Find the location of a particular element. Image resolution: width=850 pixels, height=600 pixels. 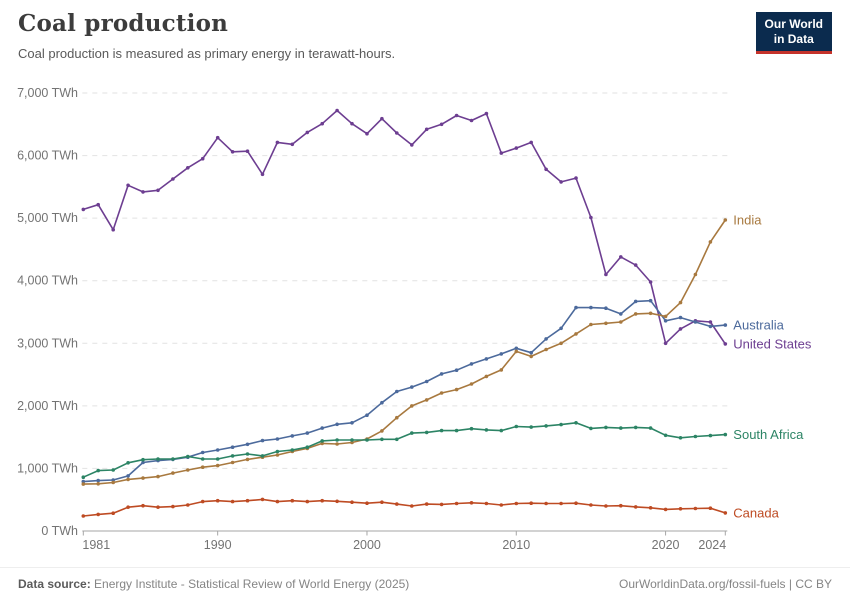

x-axis is located at coordinates (405, 533).